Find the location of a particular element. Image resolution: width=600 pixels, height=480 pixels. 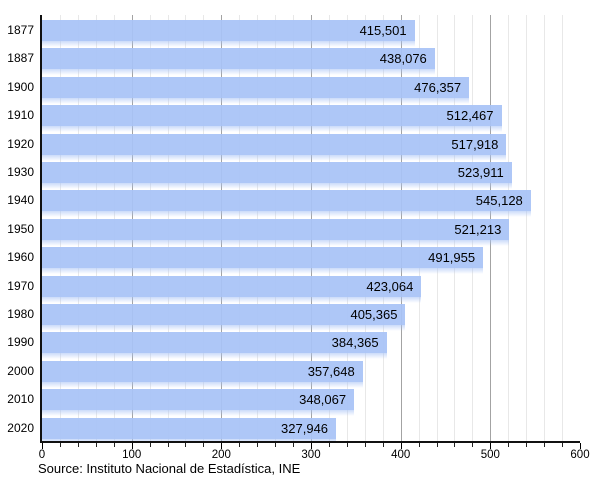

bar-value-label: 415,501 is located at coordinates (383, 30).